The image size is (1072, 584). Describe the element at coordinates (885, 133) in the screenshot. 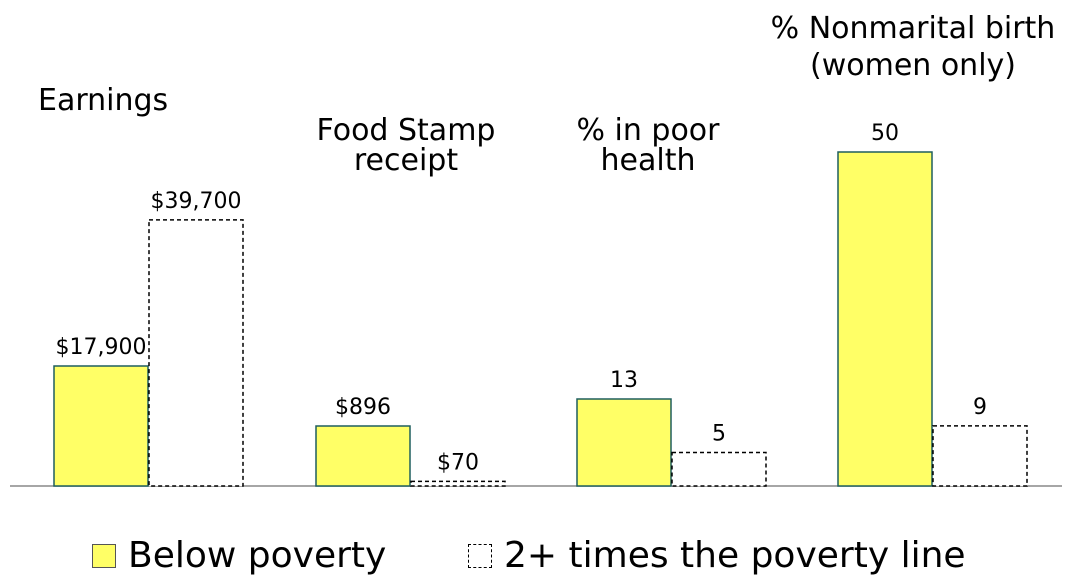

I see `data-label-3-series-0: 50` at that location.